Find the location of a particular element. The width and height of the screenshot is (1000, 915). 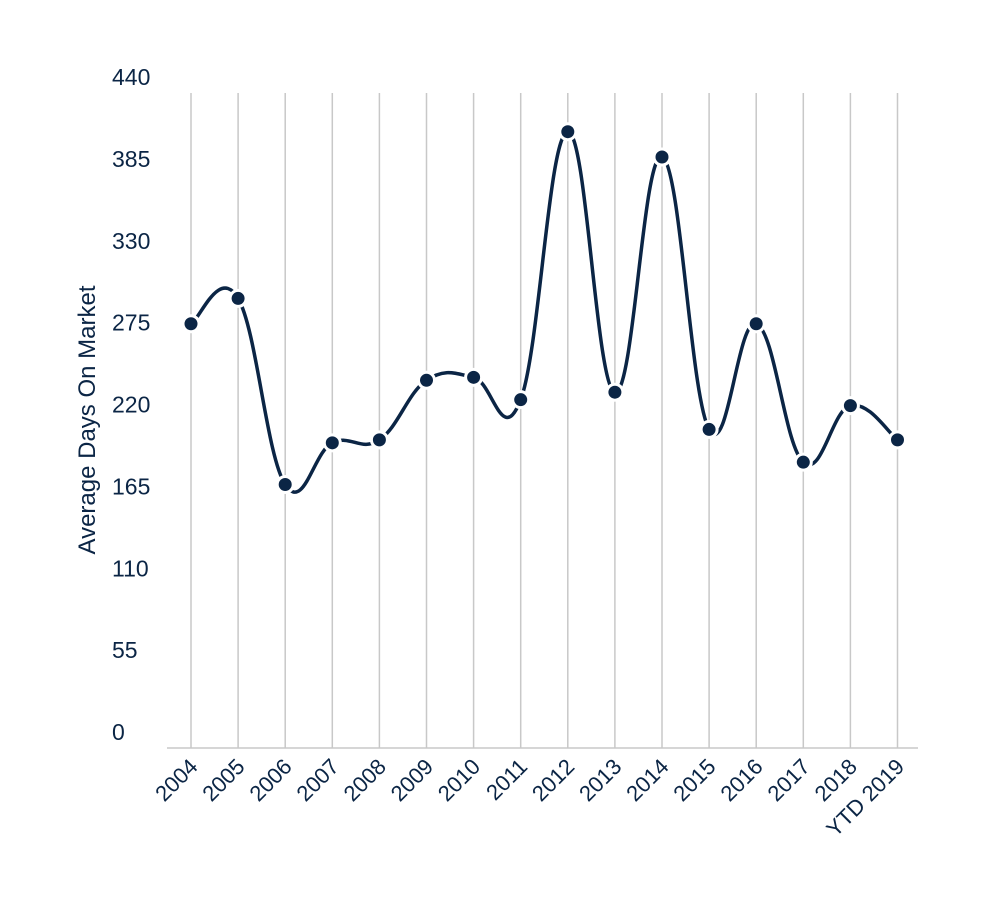

data-point-2011 is located at coordinates (521, 400).